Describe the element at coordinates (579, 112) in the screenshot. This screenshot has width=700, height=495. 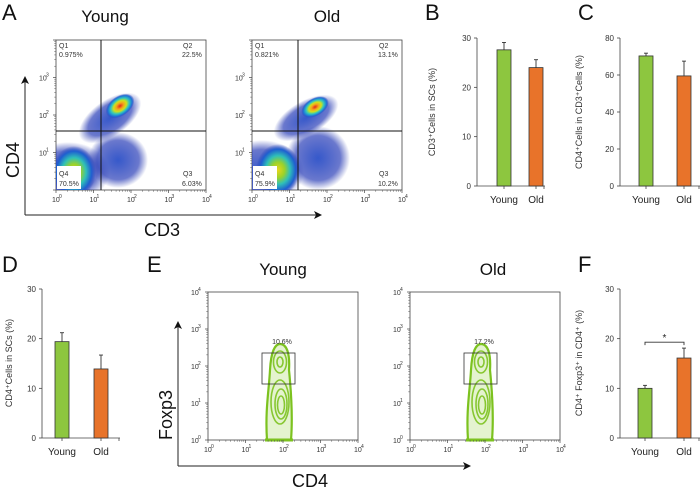
I see `y-axis-title: CD4⁺Cells in CD3⁺Cells (%)` at that location.